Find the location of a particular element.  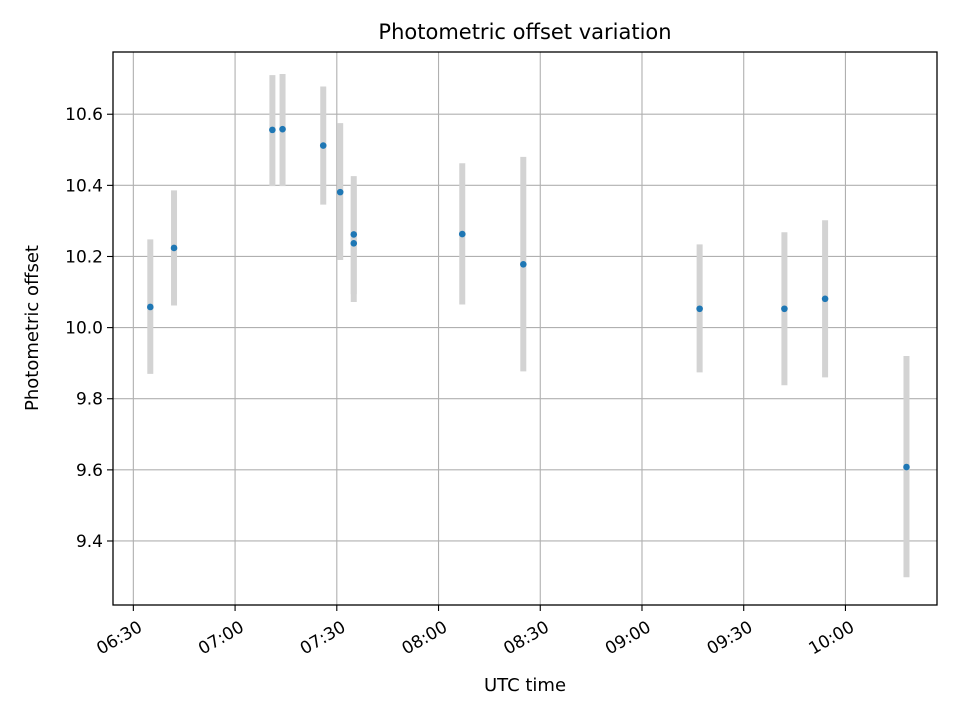

y-tick-label: 10.2 is located at coordinates (84, 257).